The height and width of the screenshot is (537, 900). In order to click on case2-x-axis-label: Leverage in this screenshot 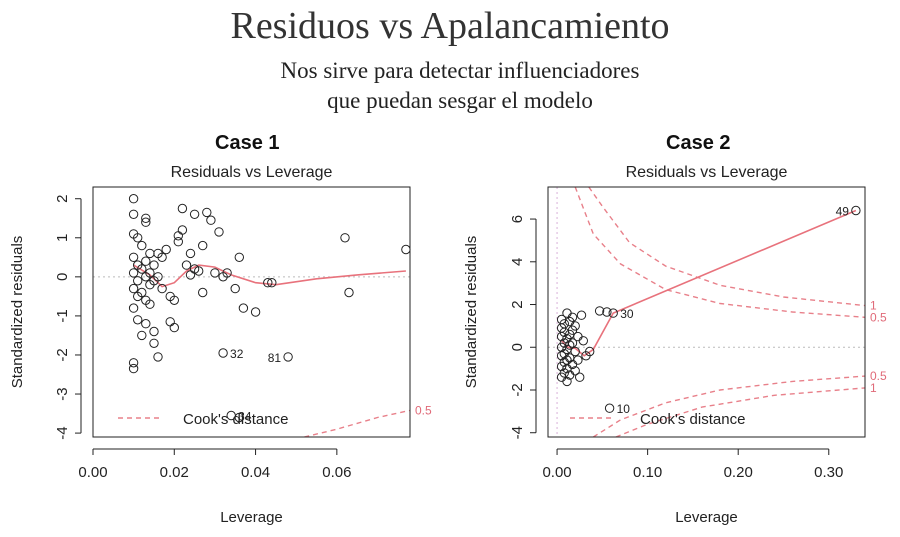, I will do `click(706, 517)`.